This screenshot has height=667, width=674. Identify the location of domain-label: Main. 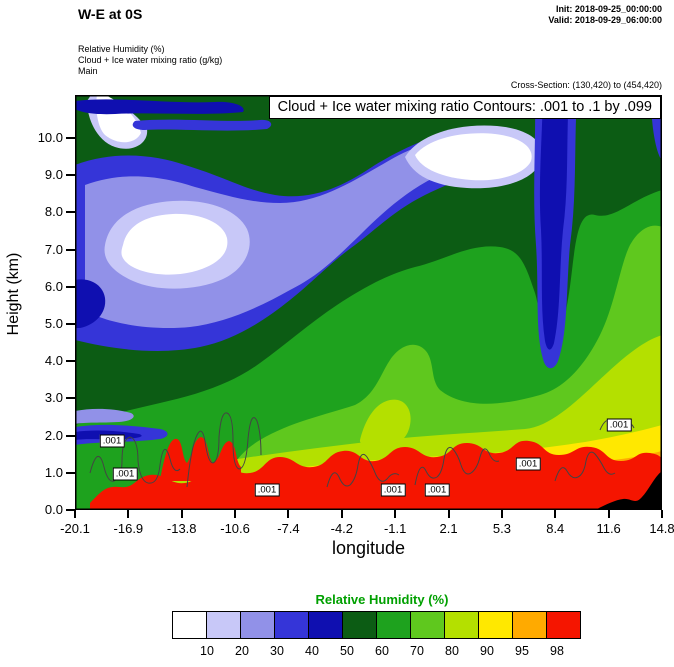
(88, 71).